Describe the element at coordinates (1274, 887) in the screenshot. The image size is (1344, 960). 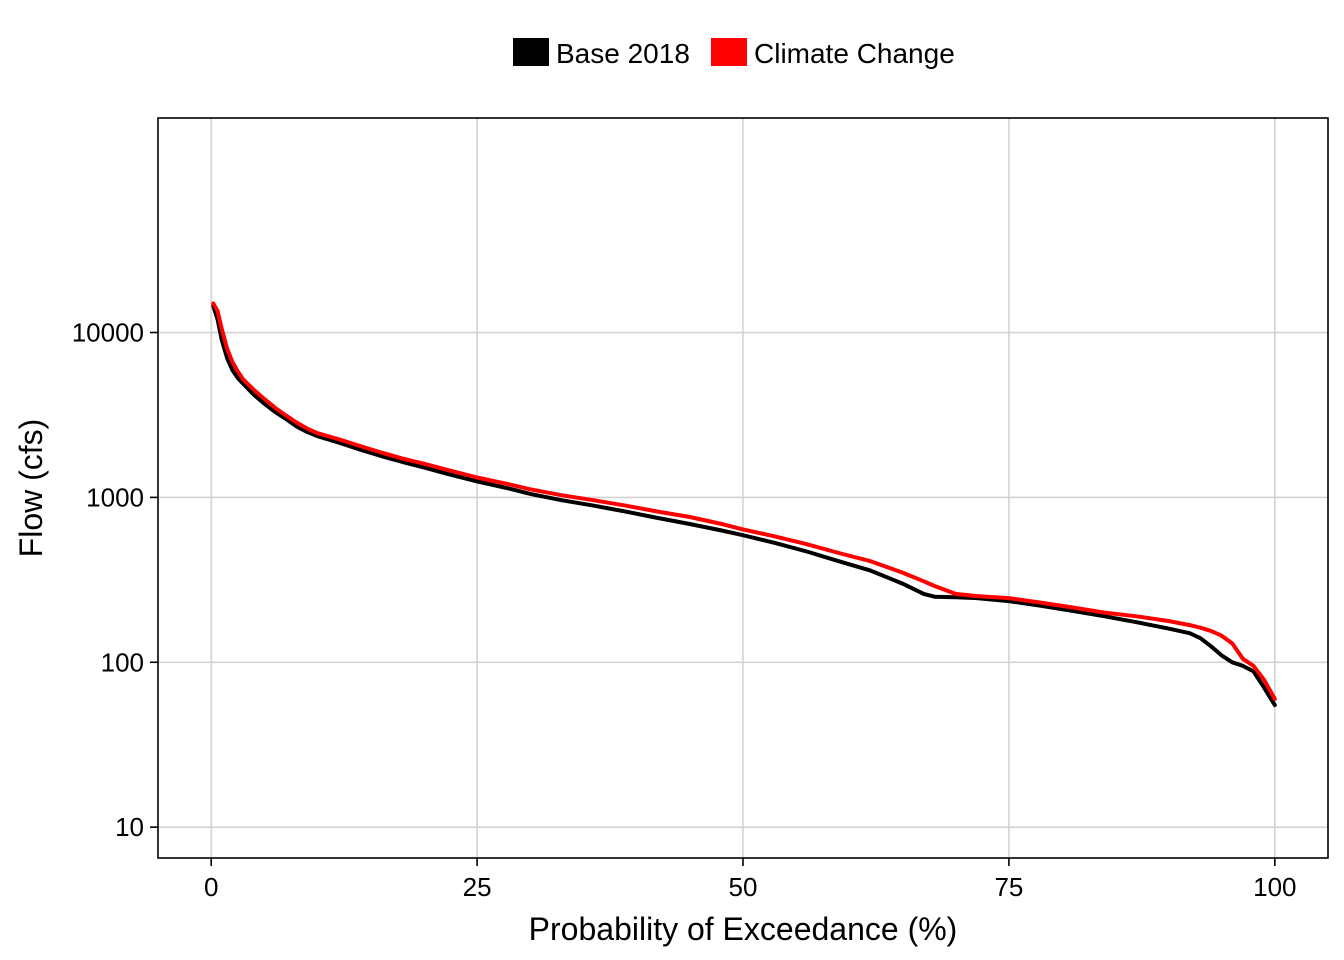
I see `x-tick-label: 100` at that location.